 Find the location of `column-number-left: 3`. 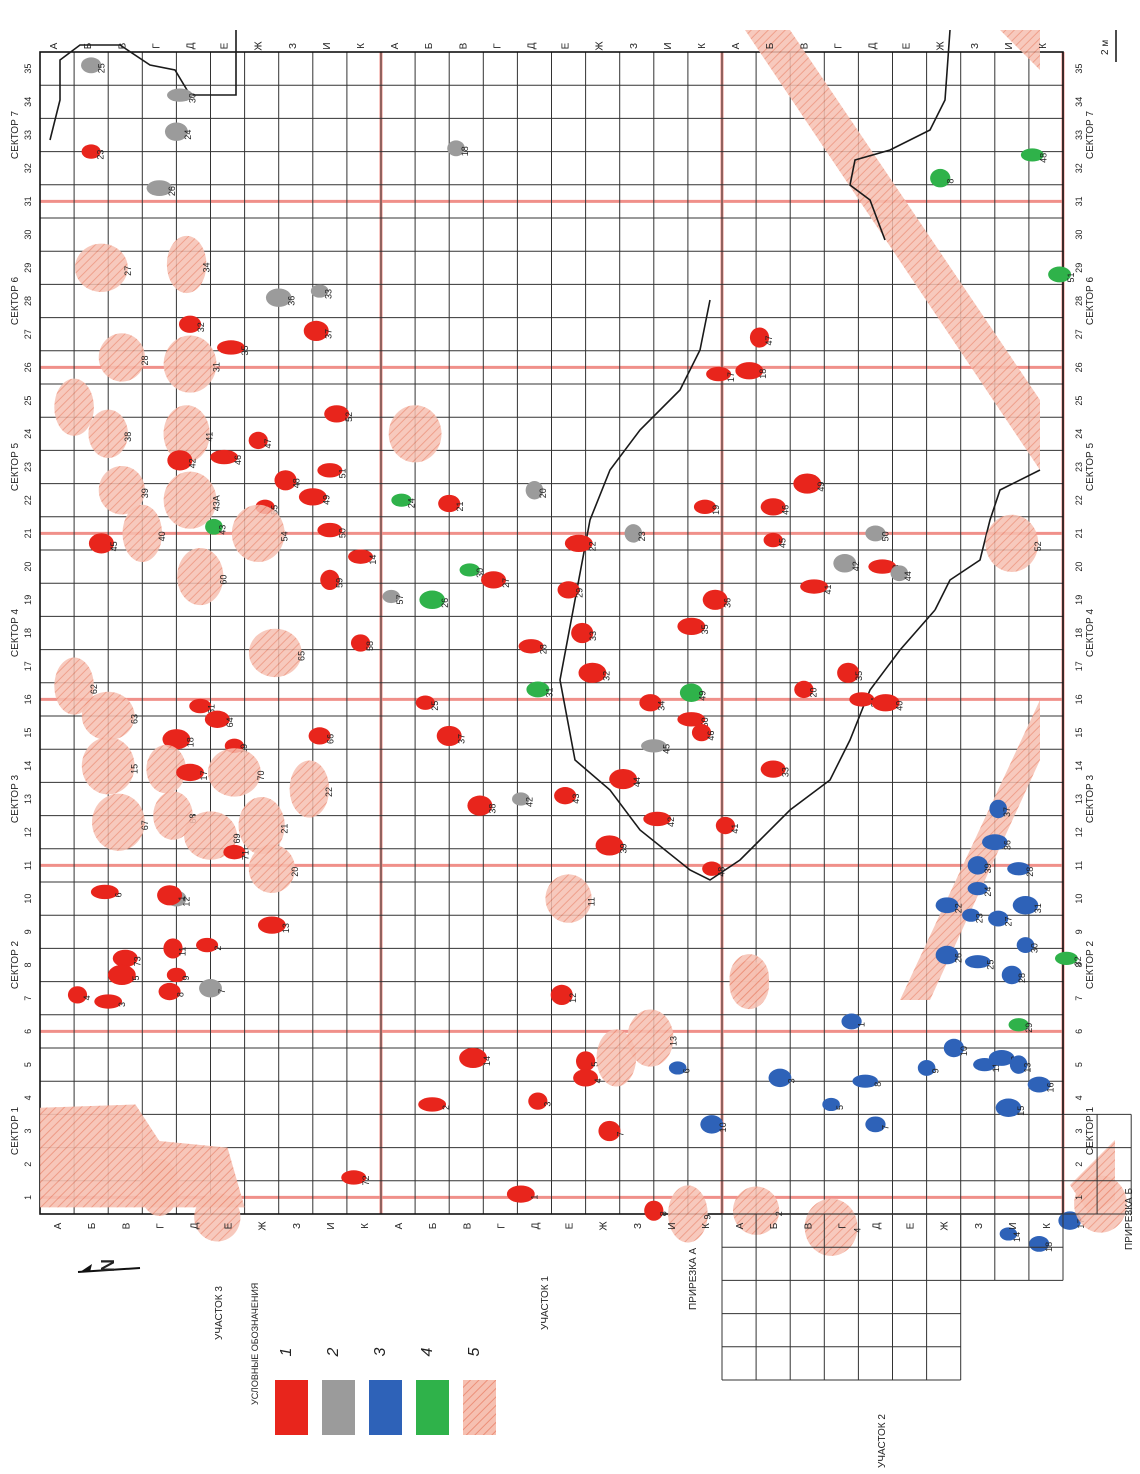

column-number-left: 3 is located at coordinates (28, 1130).